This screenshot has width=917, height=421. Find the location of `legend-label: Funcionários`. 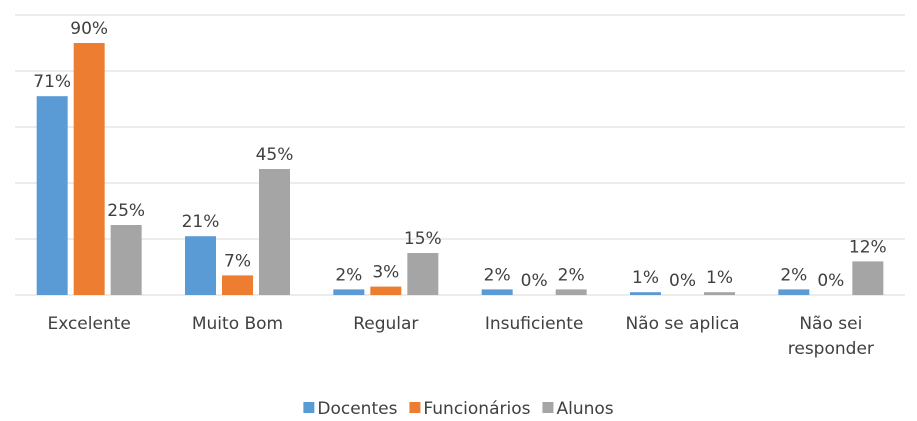

legend-label: Funcionários is located at coordinates (476, 409).